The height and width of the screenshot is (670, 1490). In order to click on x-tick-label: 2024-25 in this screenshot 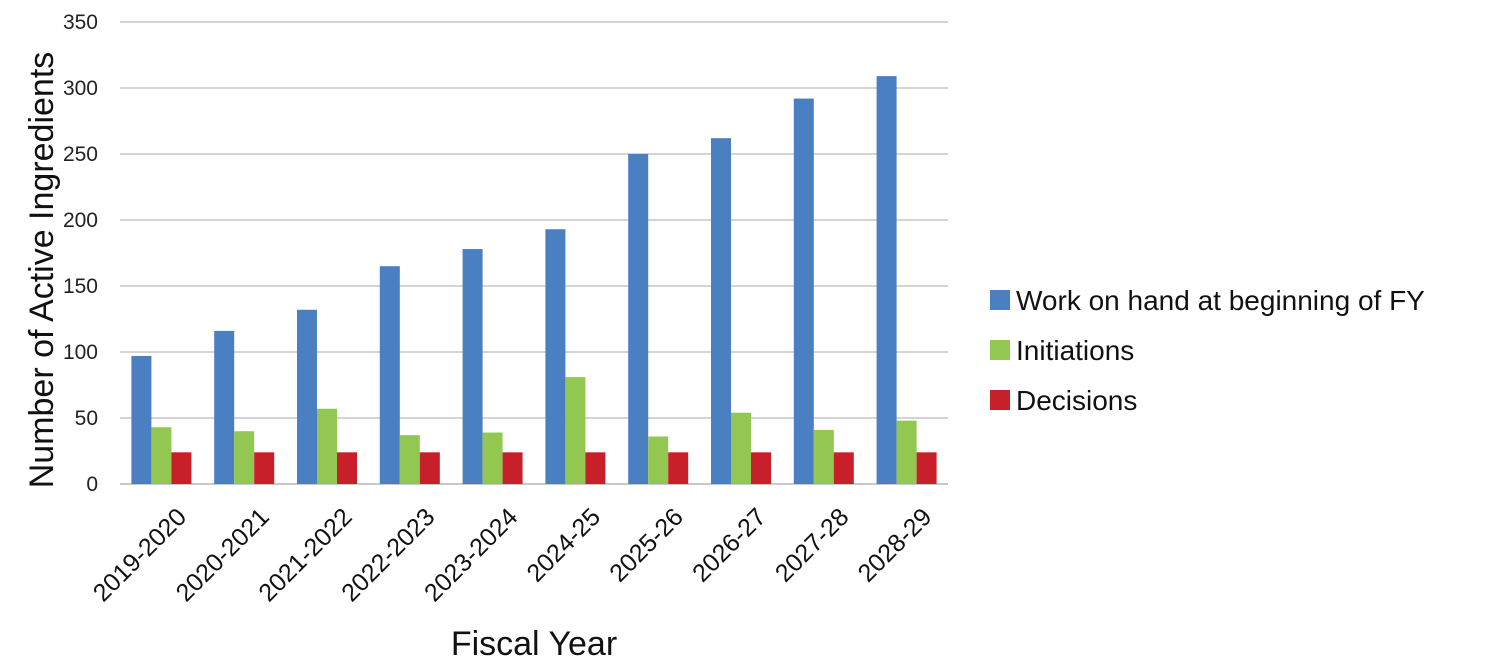, I will do `click(563, 545)`.